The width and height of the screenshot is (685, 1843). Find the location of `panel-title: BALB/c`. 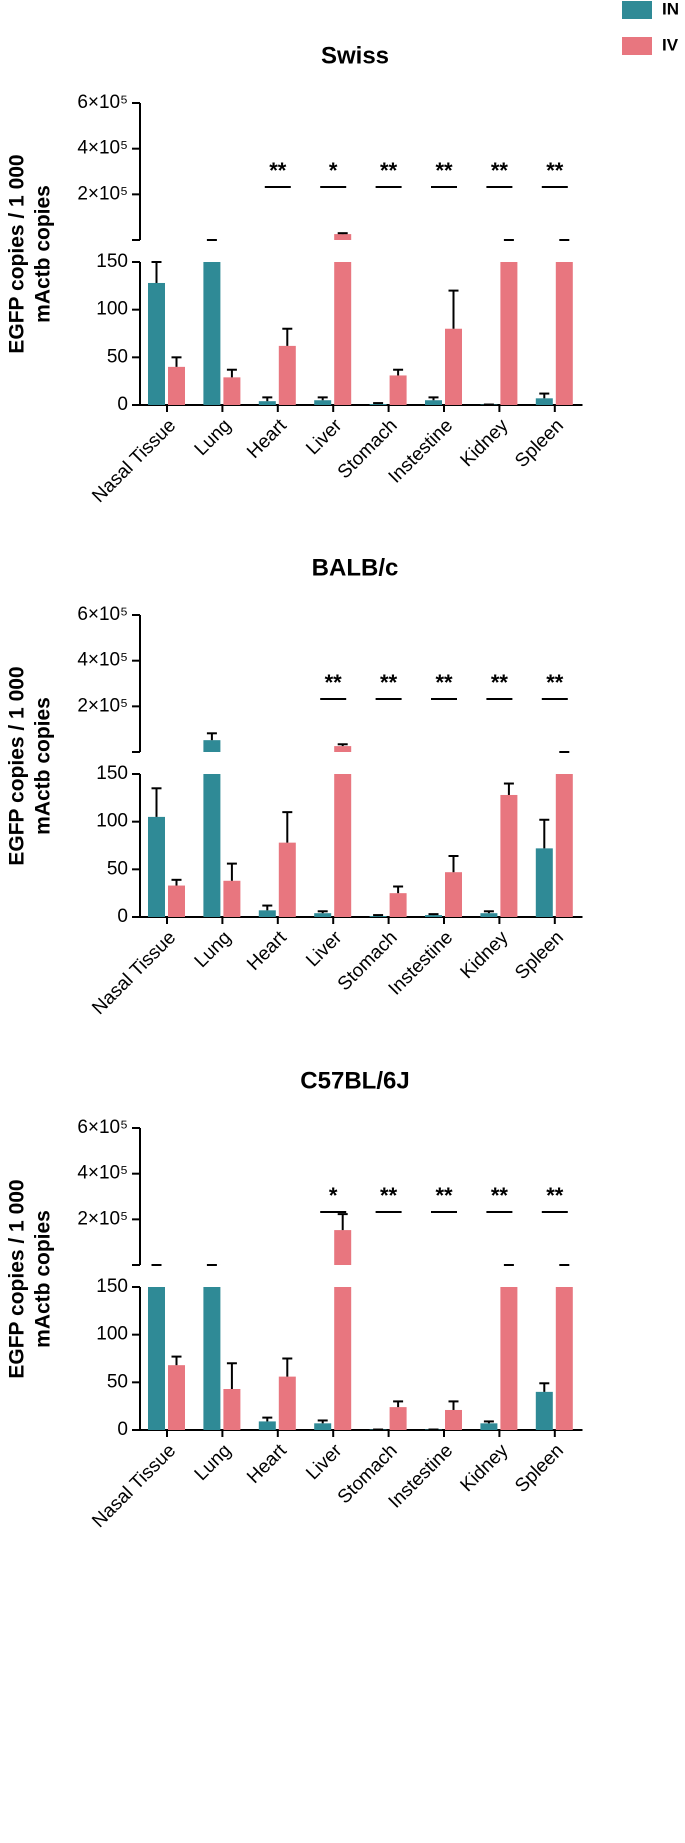

panel-title: BALB/c is located at coordinates (355, 567).